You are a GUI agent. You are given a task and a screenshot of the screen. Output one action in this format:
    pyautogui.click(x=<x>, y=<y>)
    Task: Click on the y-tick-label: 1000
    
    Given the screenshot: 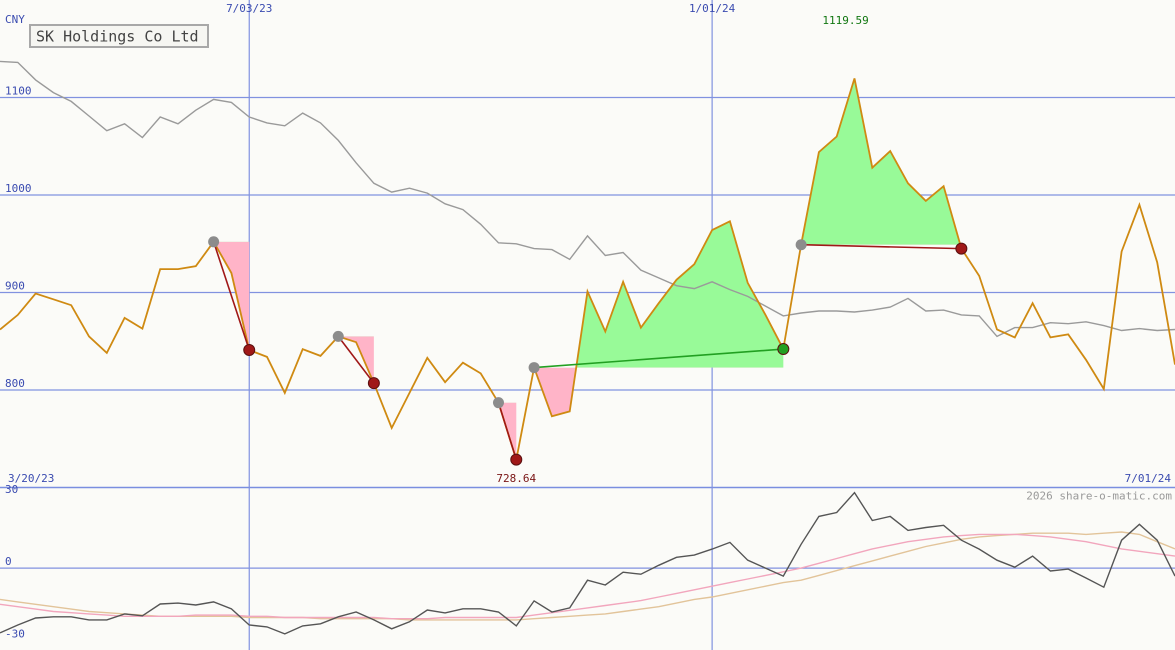 What is the action you would take?
    pyautogui.click(x=18, y=188)
    